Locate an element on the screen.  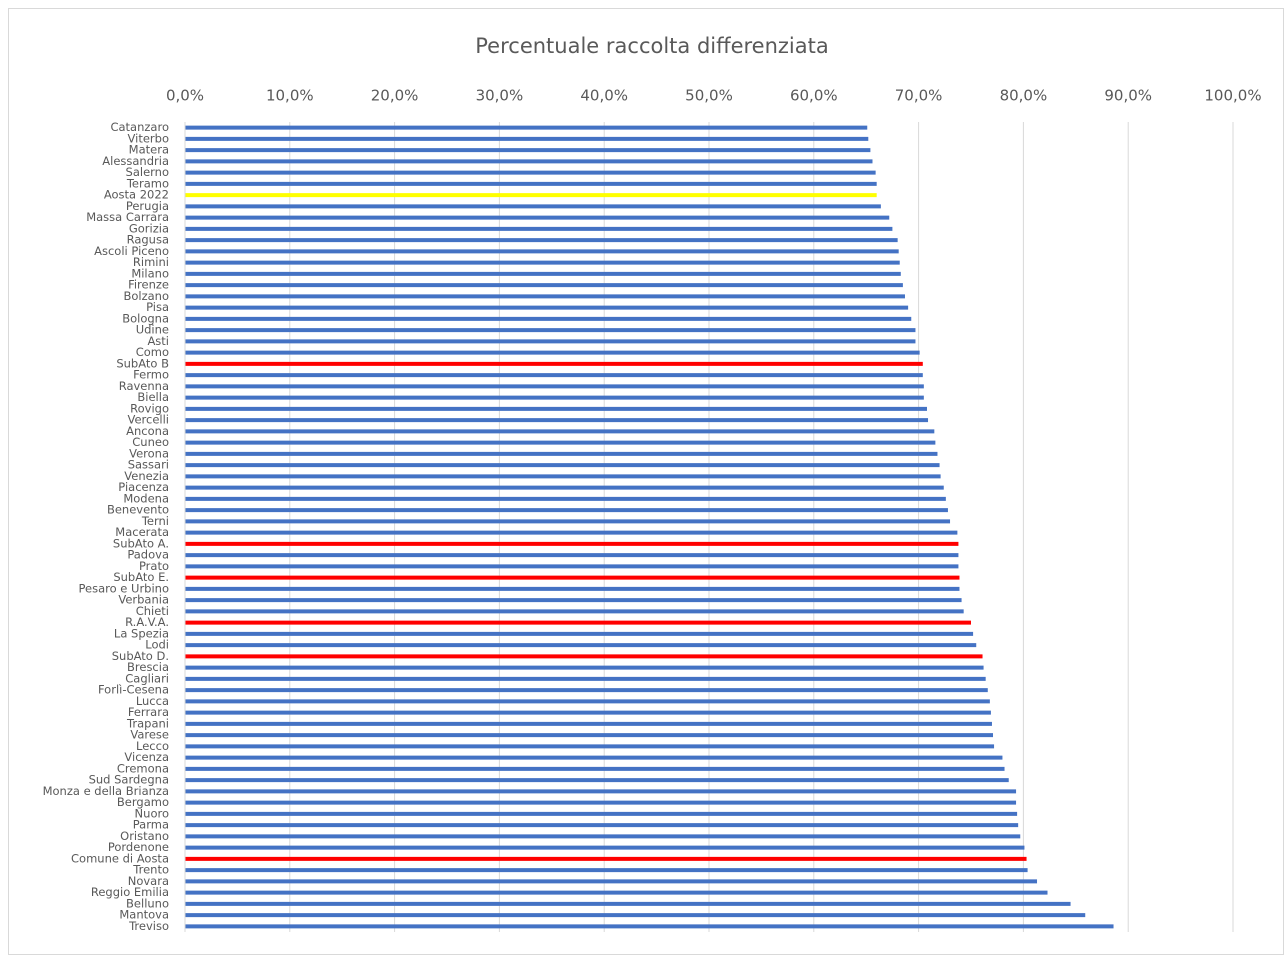
y-tick-label: R.A.V.A. is located at coordinates (147, 622).